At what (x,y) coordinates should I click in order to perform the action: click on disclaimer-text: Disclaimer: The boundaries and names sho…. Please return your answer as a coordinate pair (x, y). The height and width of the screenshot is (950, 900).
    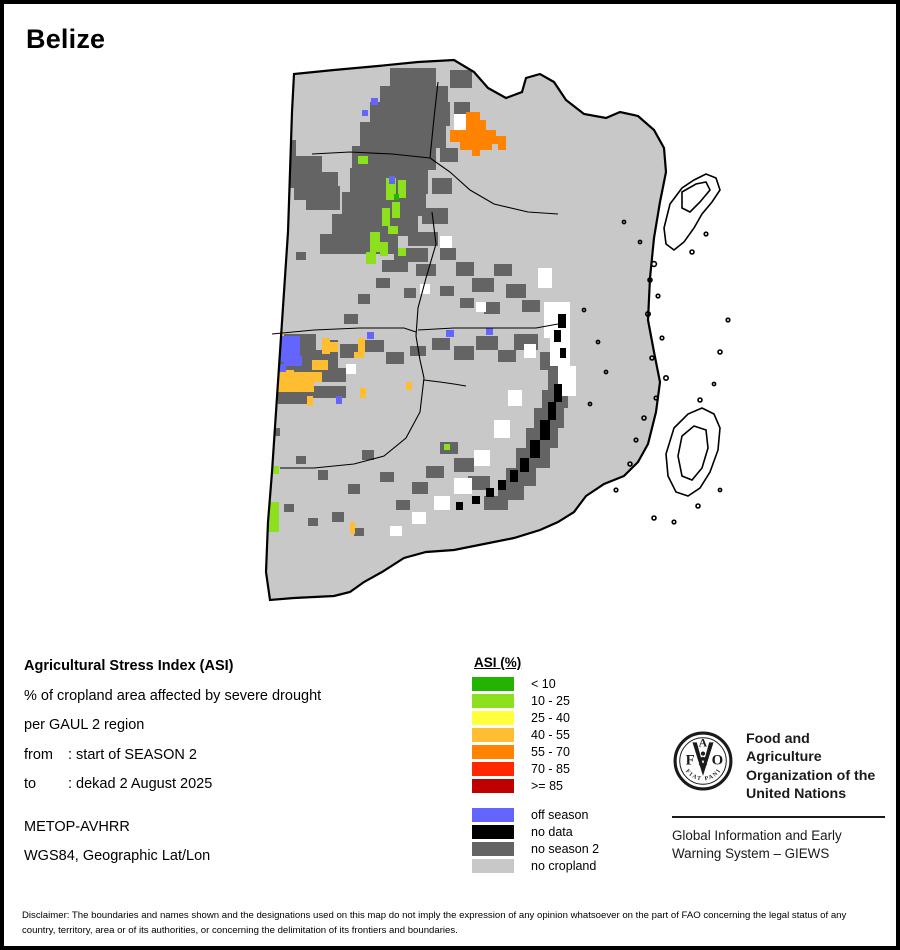
    Looking at the image, I should click on (434, 923).